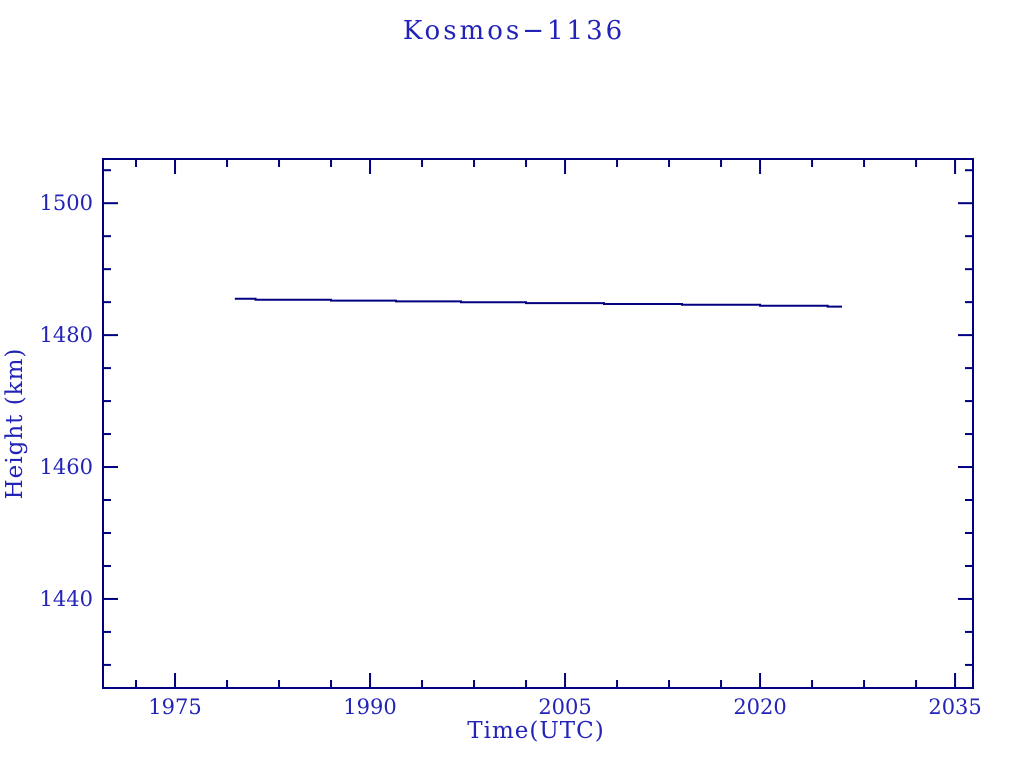  What do you see at coordinates (564, 707) in the screenshot?
I see `x-tick-label: 2005` at bounding box center [564, 707].